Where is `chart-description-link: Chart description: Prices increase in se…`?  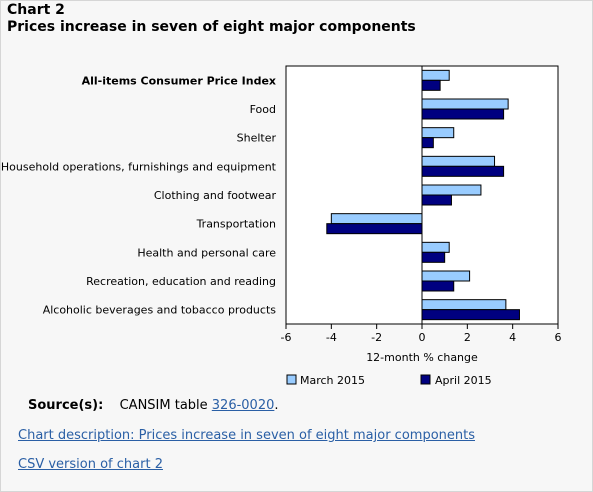
chart-description-link: Chart description: Prices increase in se… is located at coordinates (246, 435).